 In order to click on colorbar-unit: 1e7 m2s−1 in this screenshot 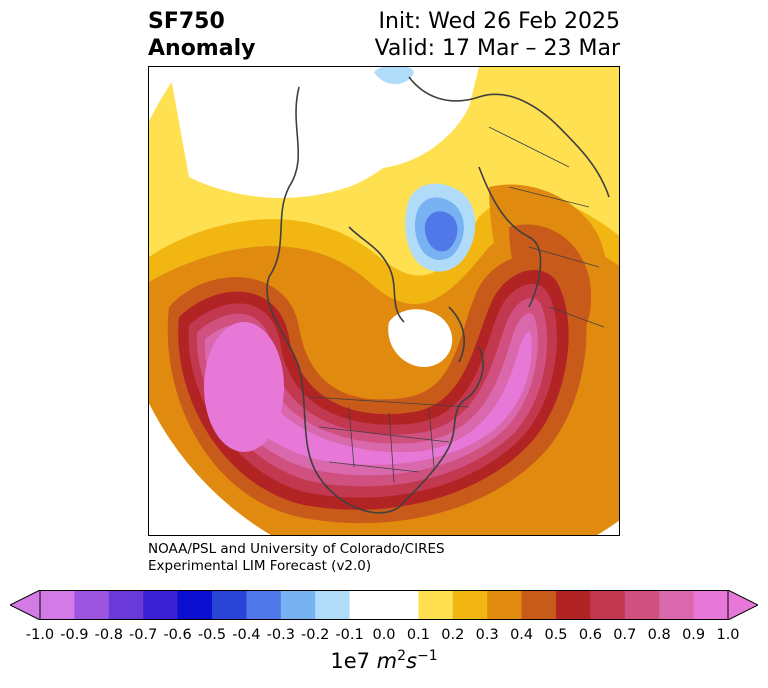, I will do `click(384, 660)`.